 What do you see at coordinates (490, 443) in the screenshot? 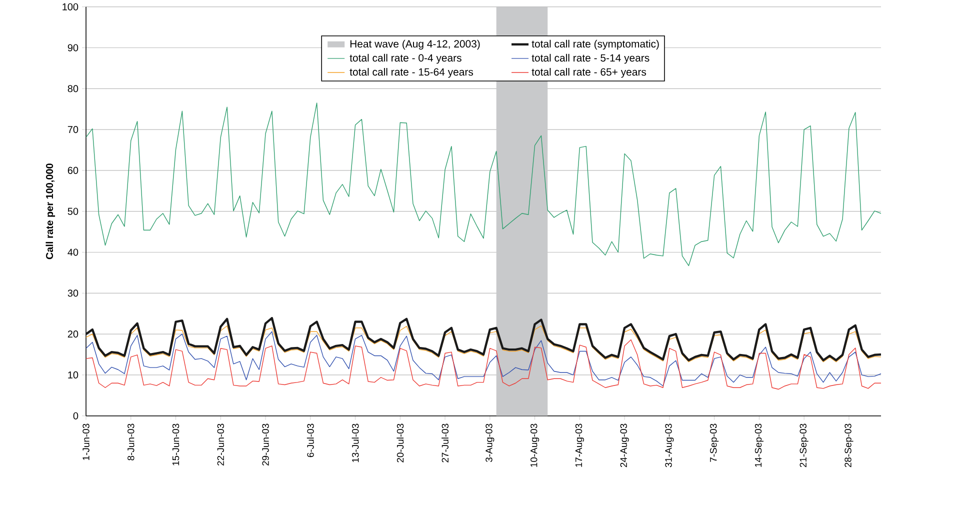
I see `x-tick-label: 3-Aug-03` at bounding box center [490, 443].